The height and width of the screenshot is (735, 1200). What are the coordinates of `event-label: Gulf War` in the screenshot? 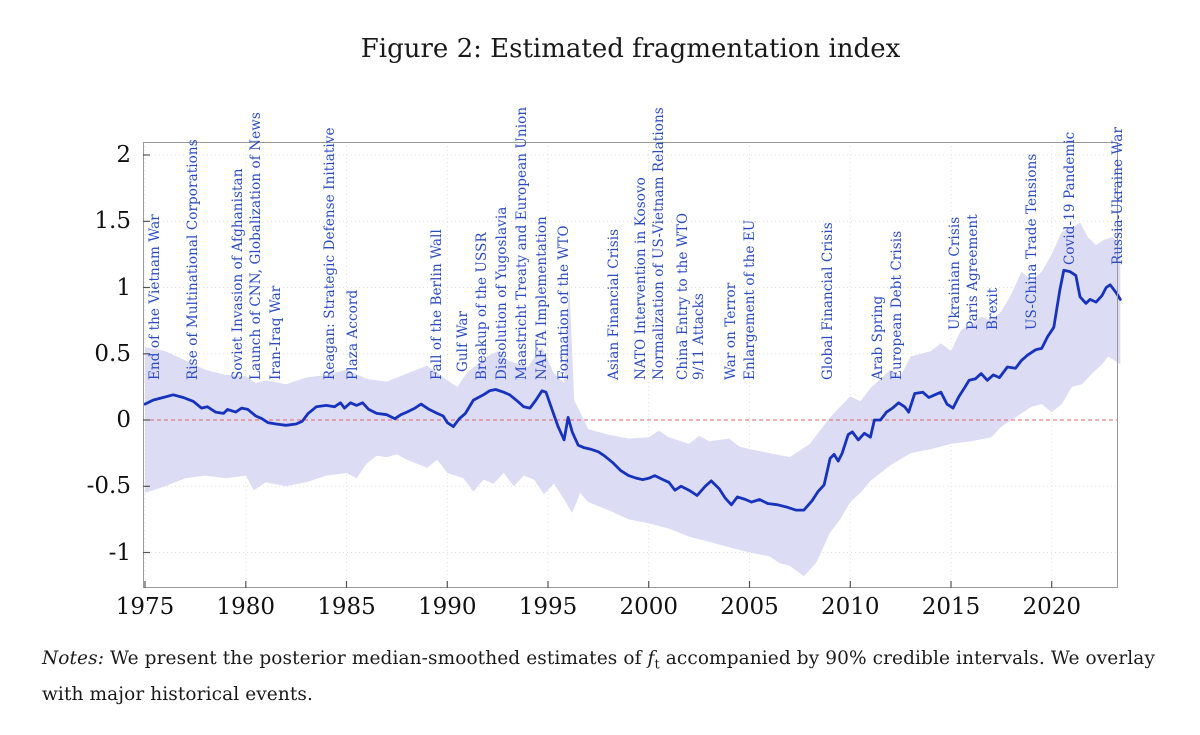 It's located at (463, 341).